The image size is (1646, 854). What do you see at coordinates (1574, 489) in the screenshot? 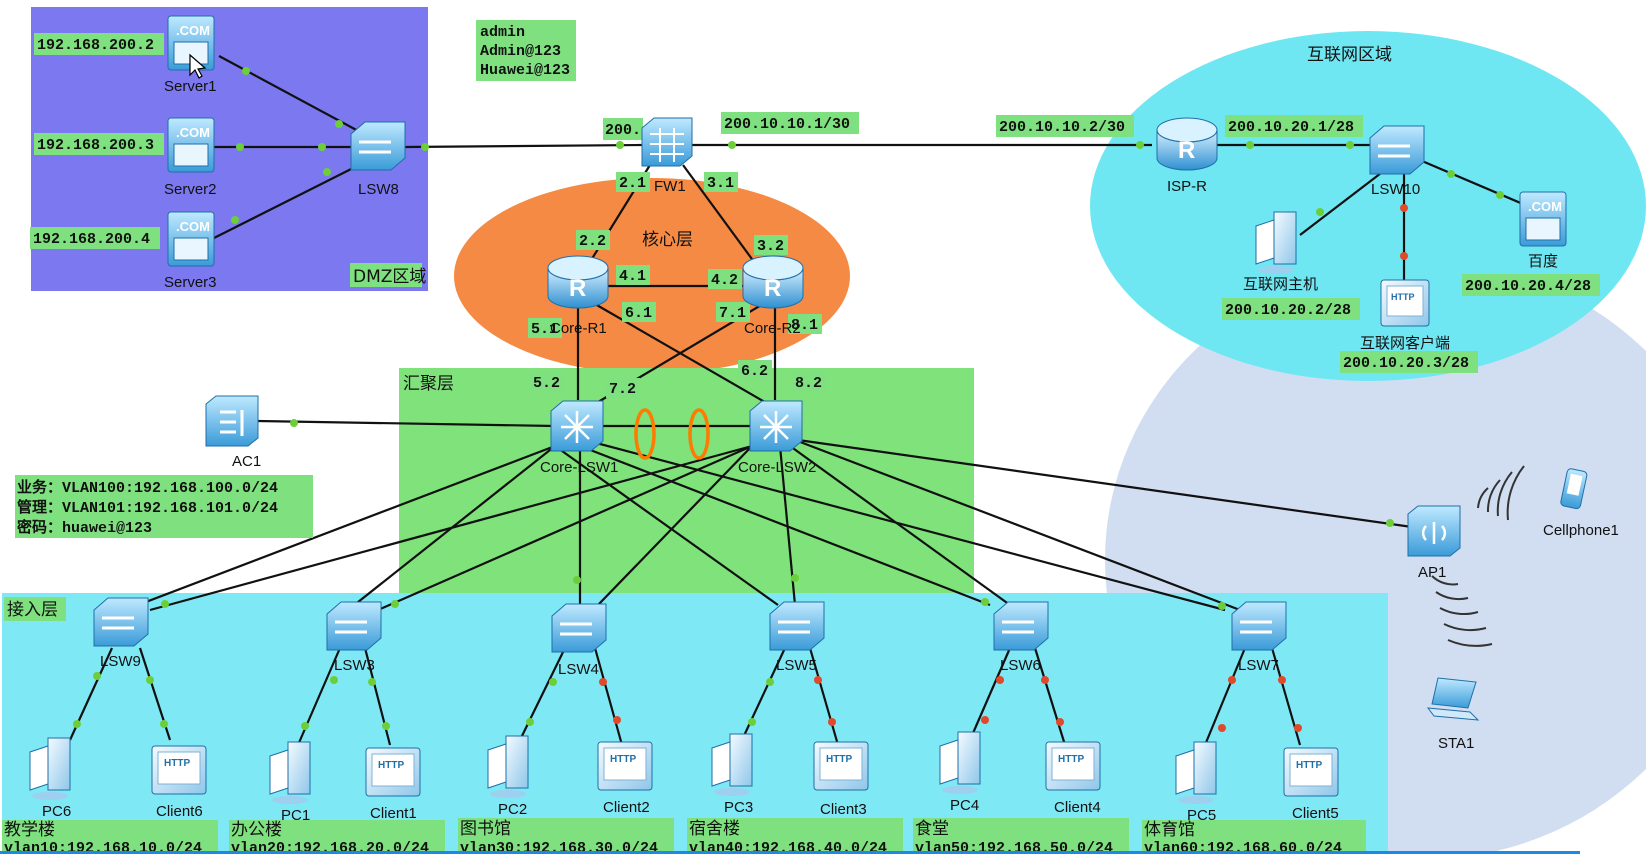
I see `cellphone1-icon` at bounding box center [1574, 489].